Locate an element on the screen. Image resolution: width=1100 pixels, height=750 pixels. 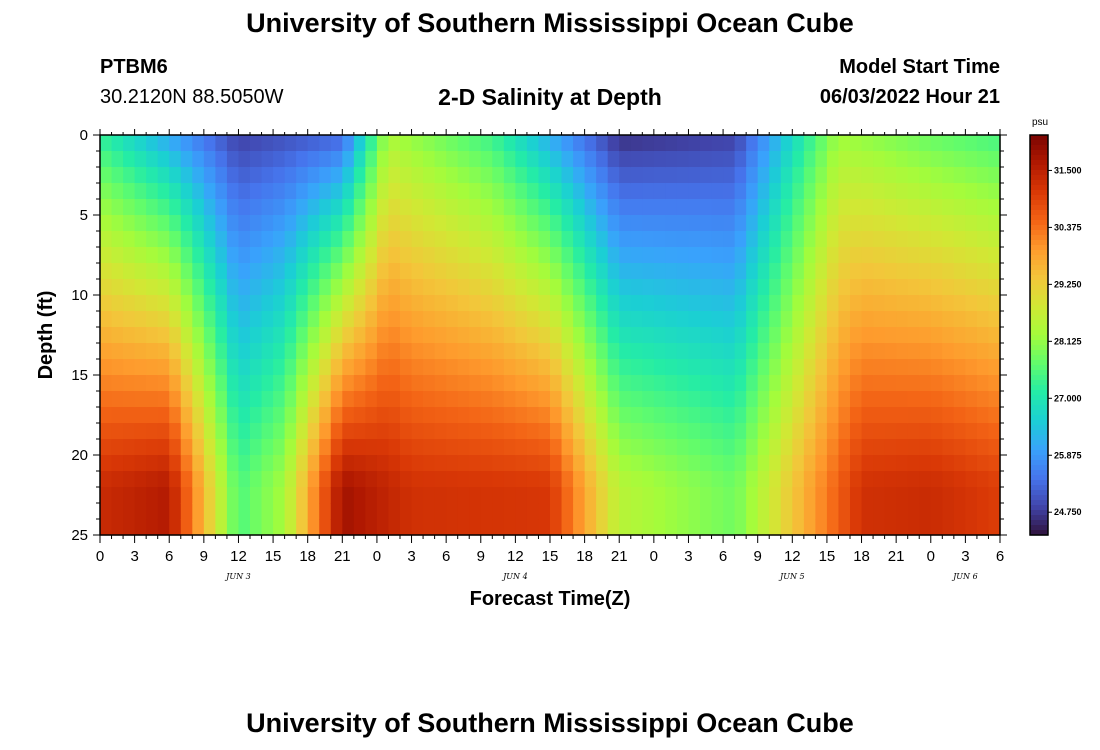
x-tick-label: 12 is located at coordinates (238, 556).